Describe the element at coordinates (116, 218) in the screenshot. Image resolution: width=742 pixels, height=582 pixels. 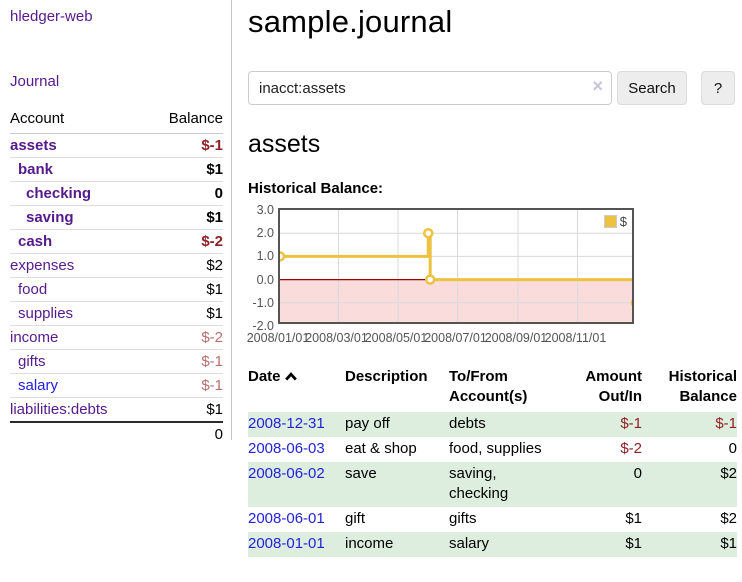
I see `account-row: saving $1` at that location.